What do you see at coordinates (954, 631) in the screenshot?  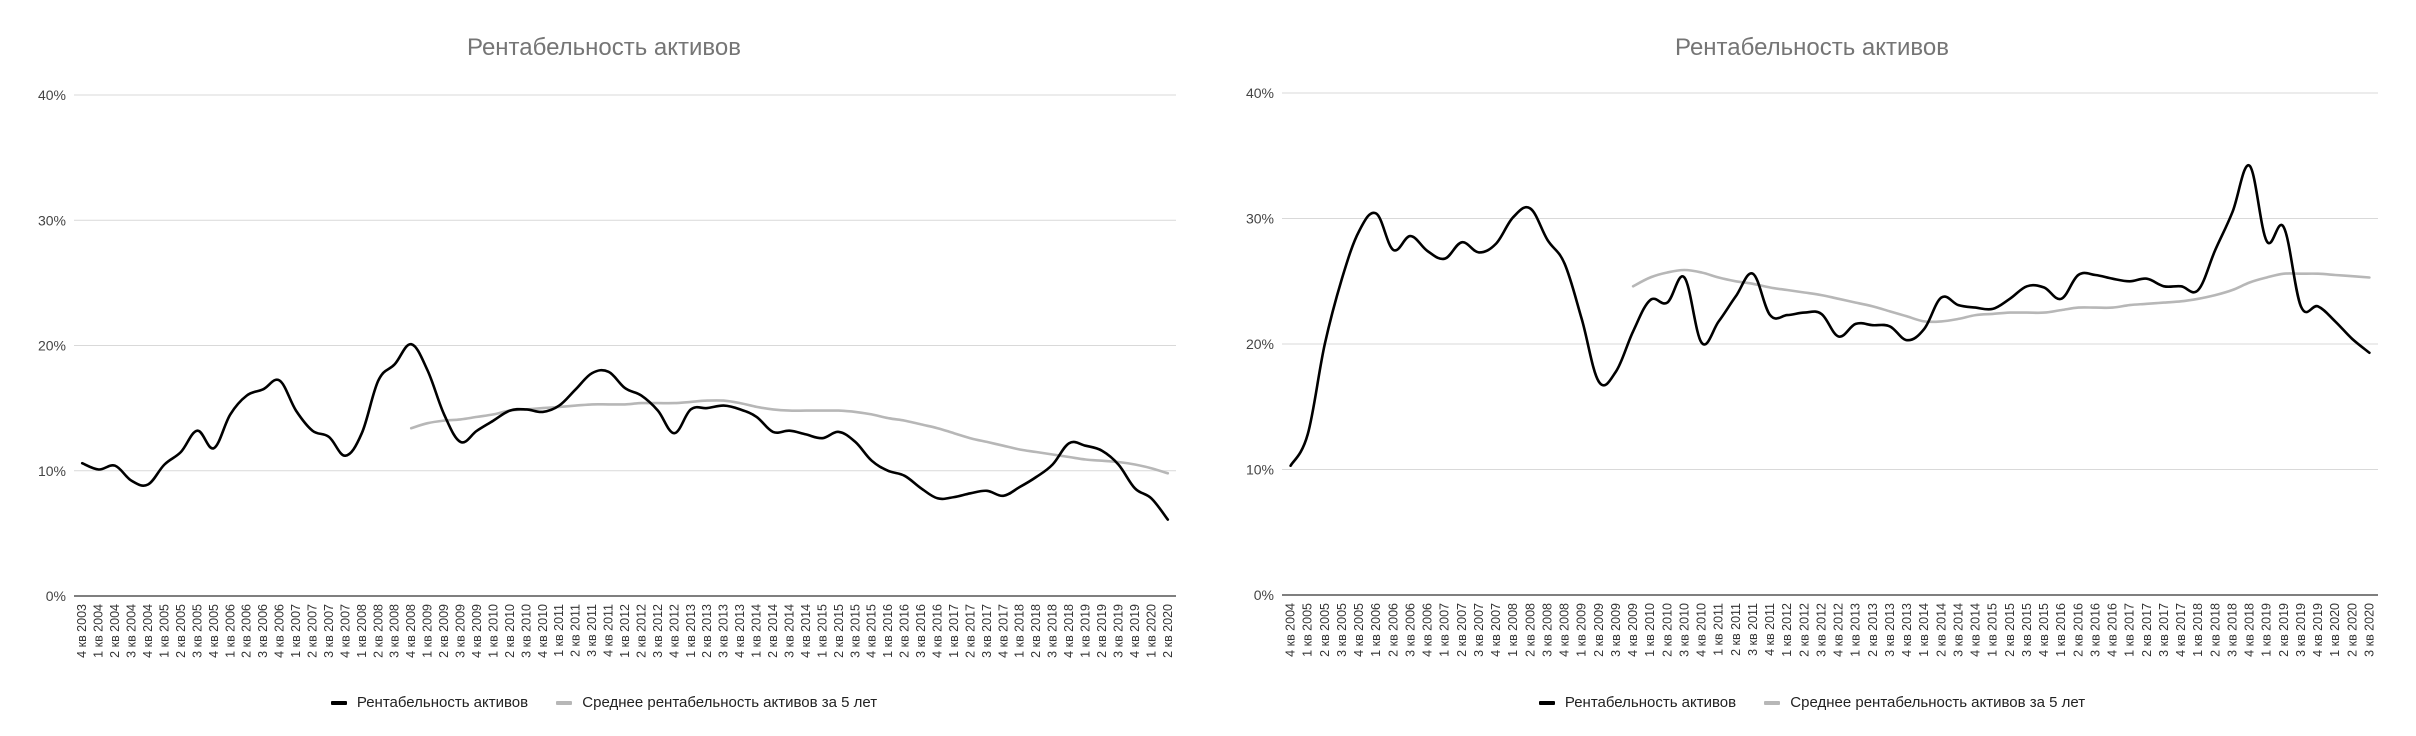 I see `x-tick-label: 1 кв 2017` at bounding box center [954, 631].